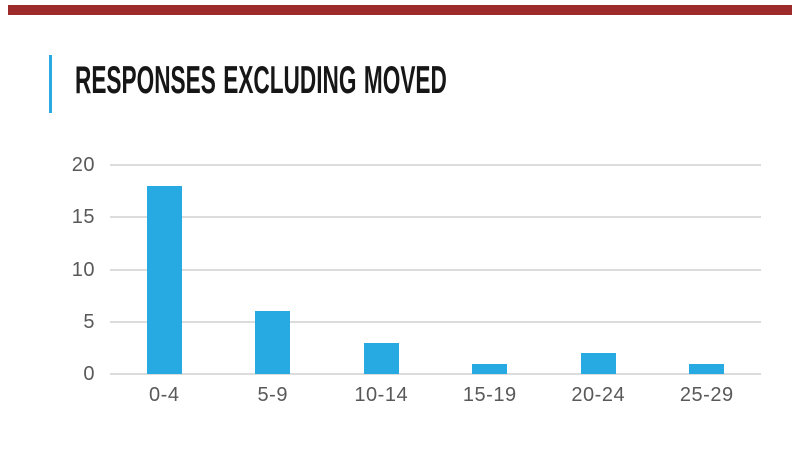 This screenshot has width=800, height=450. I want to click on y-axis-label: 10, so click(83, 269).